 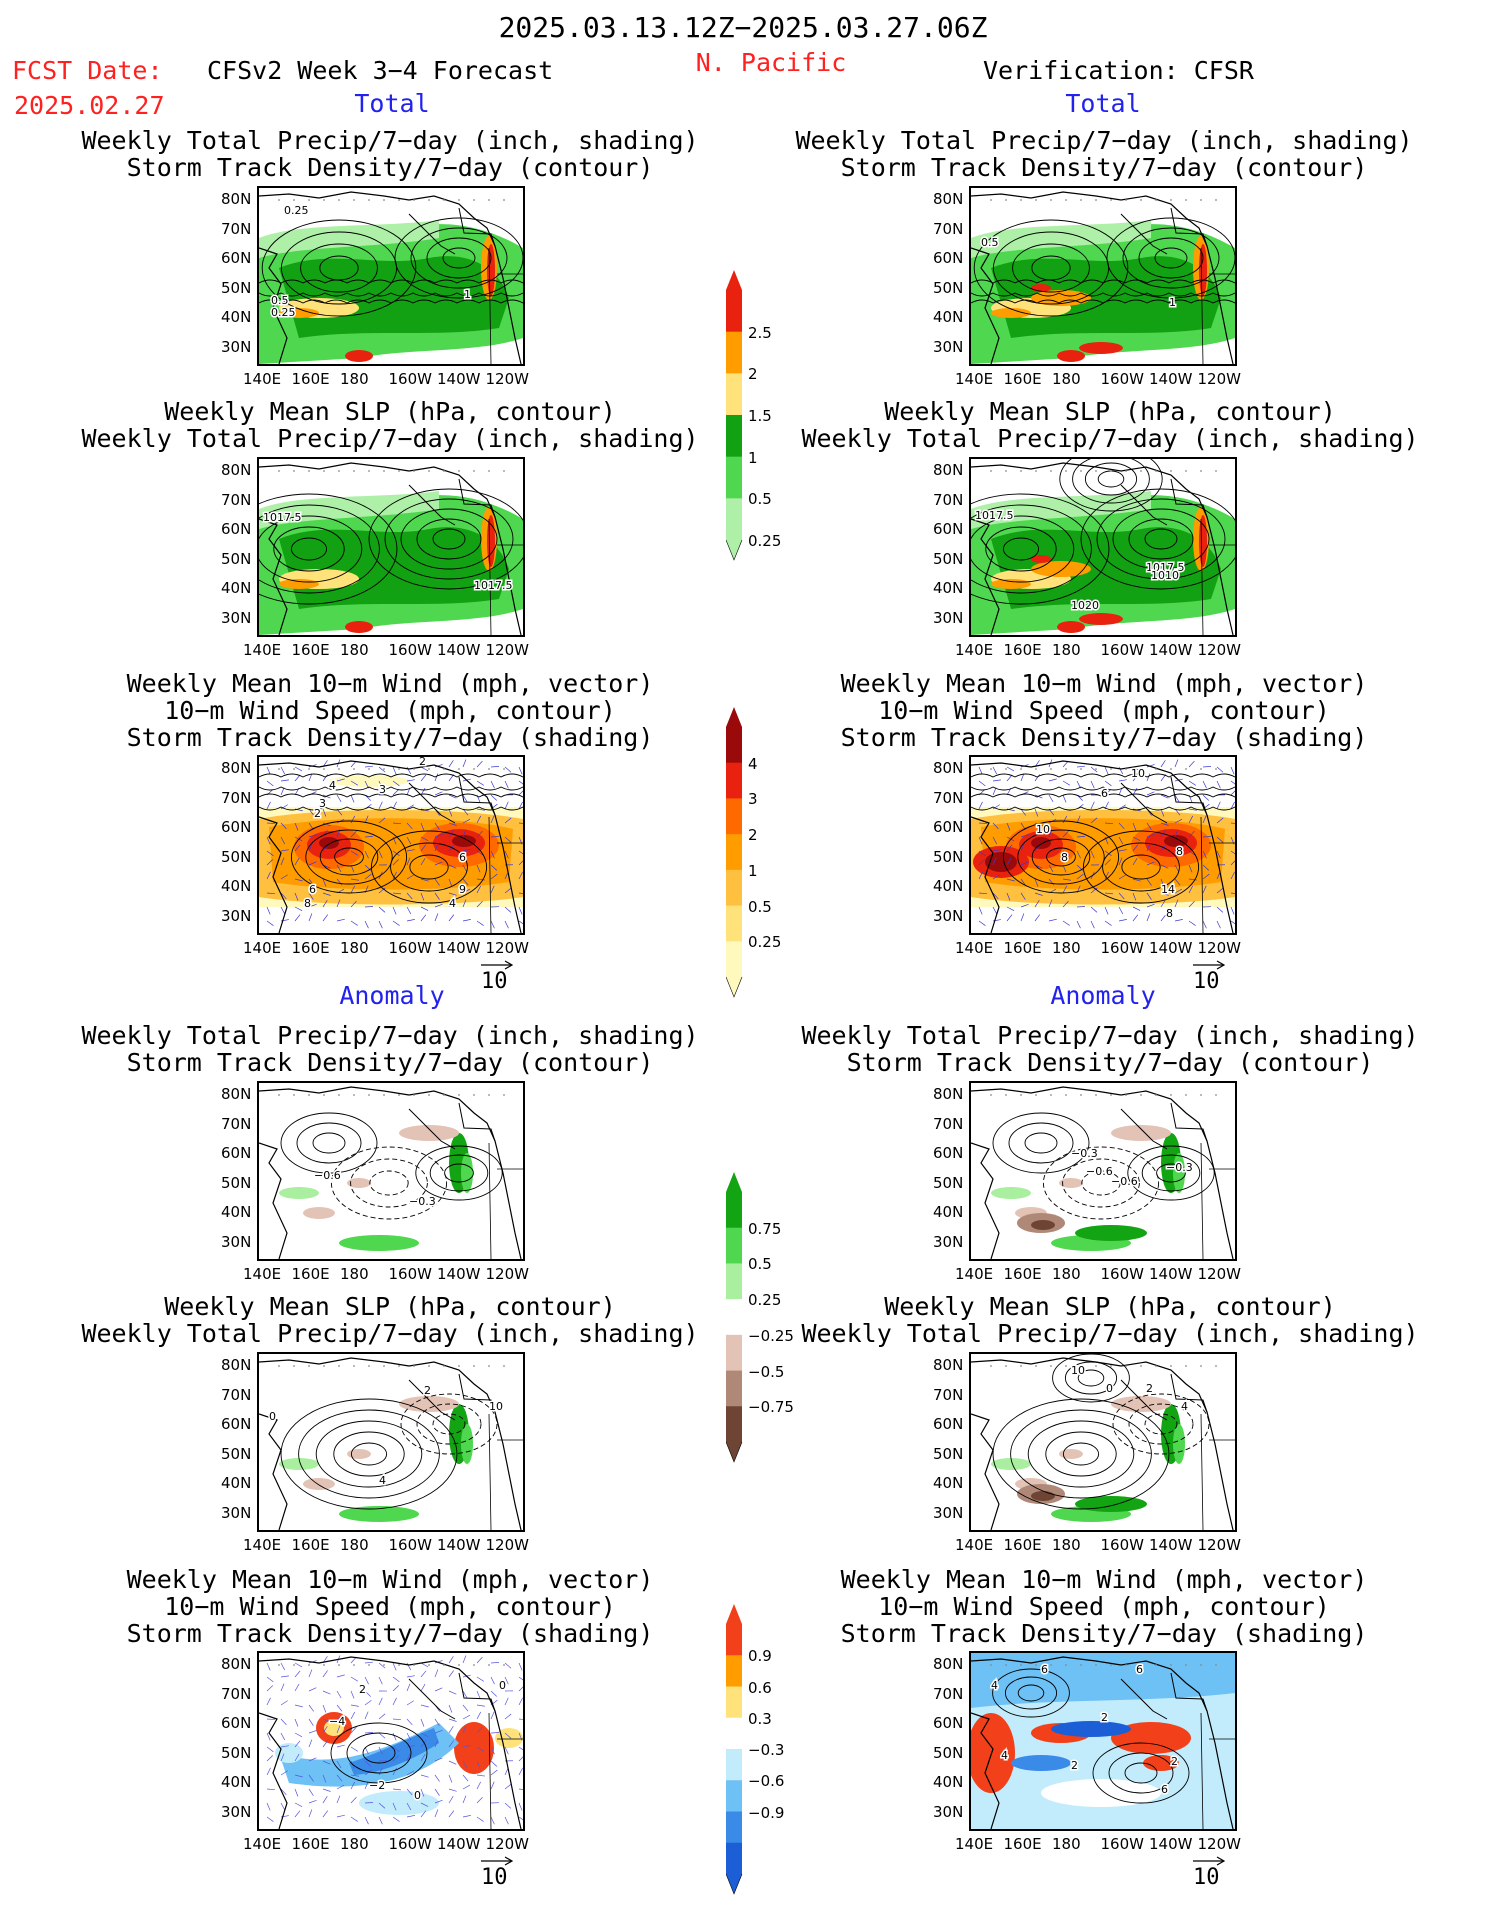 I want to click on lon-tick-label: 160E, so click(x=310, y=1274).